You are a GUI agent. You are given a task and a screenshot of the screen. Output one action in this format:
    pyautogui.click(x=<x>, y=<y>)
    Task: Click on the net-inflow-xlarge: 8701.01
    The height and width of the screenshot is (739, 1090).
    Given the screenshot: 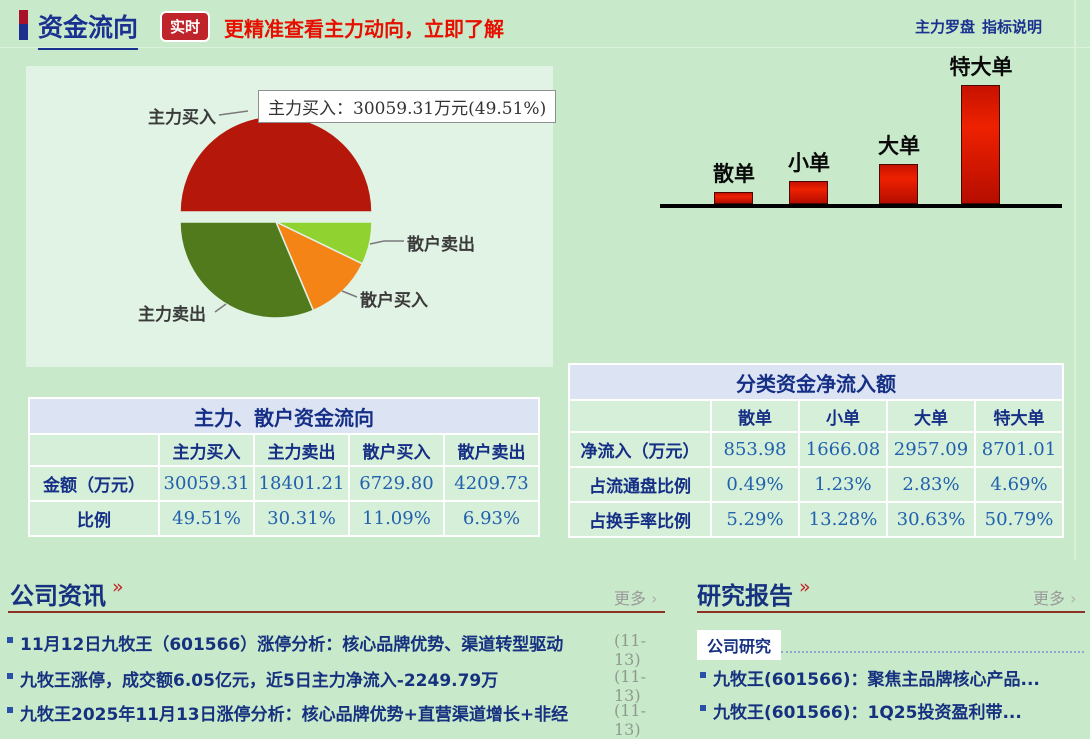 What is the action you would take?
    pyautogui.click(x=1019, y=449)
    